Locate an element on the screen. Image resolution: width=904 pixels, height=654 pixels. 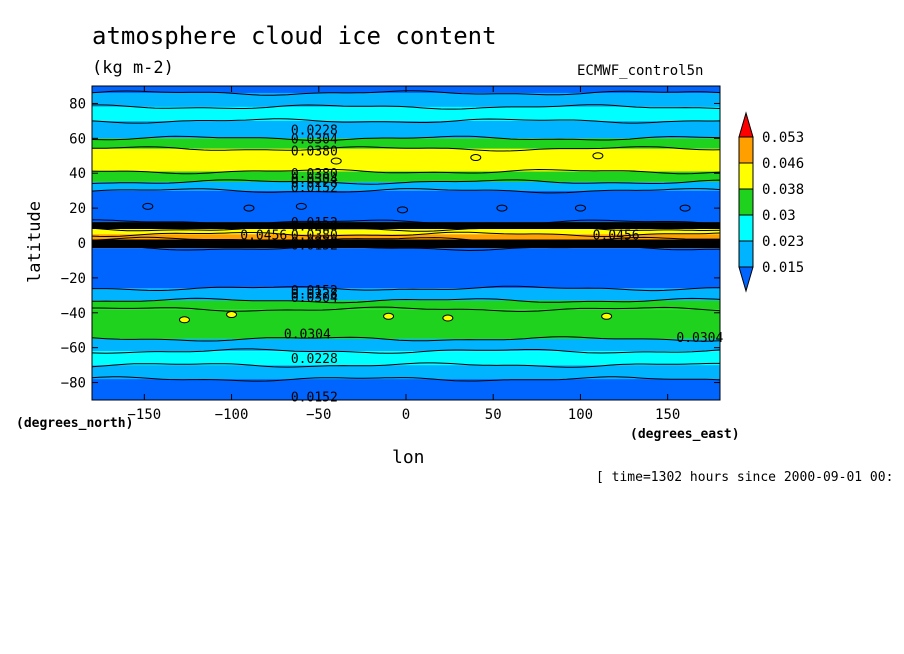
y-tick-label-2: −40 is located at coordinates (73, 314).